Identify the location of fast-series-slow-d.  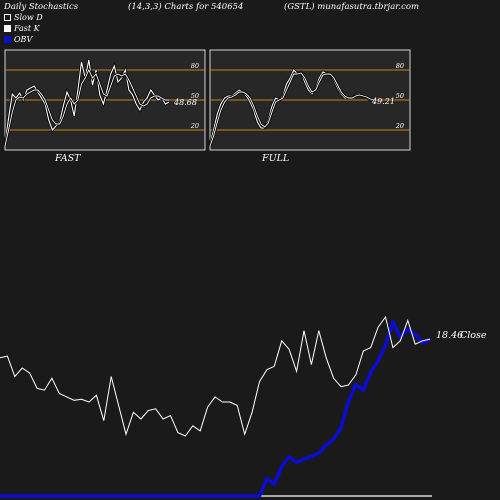
(86, 107).